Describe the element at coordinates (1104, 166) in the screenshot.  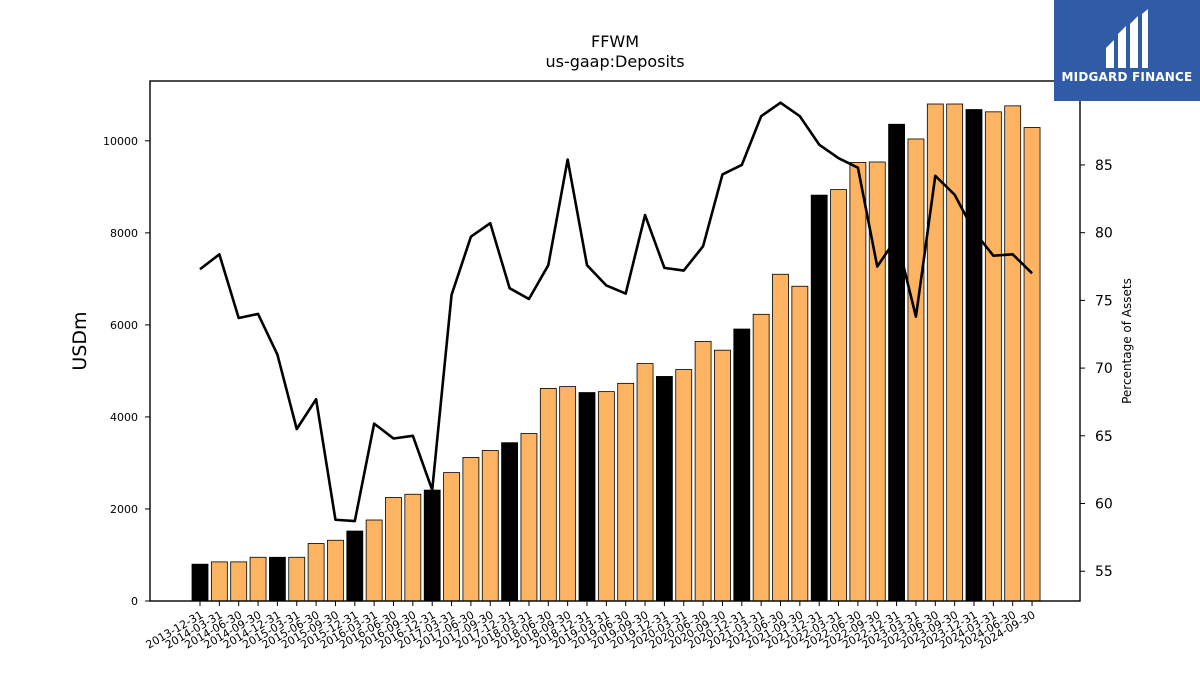
I see `right-y-tick-label: 85` at that location.